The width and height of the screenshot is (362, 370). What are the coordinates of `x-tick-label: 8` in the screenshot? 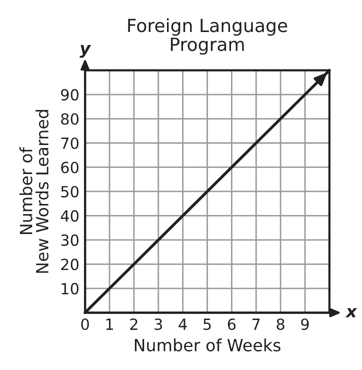 It's located at (280, 324).